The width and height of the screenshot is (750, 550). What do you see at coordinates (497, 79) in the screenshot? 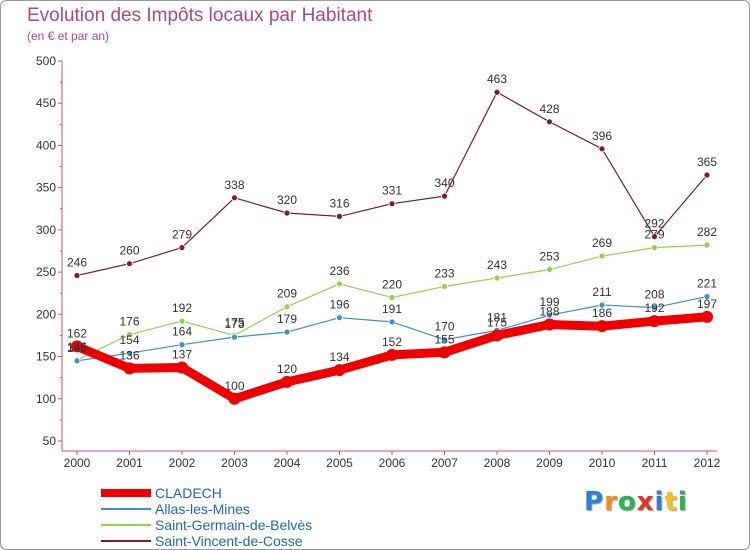
I see `data-label: 463` at bounding box center [497, 79].